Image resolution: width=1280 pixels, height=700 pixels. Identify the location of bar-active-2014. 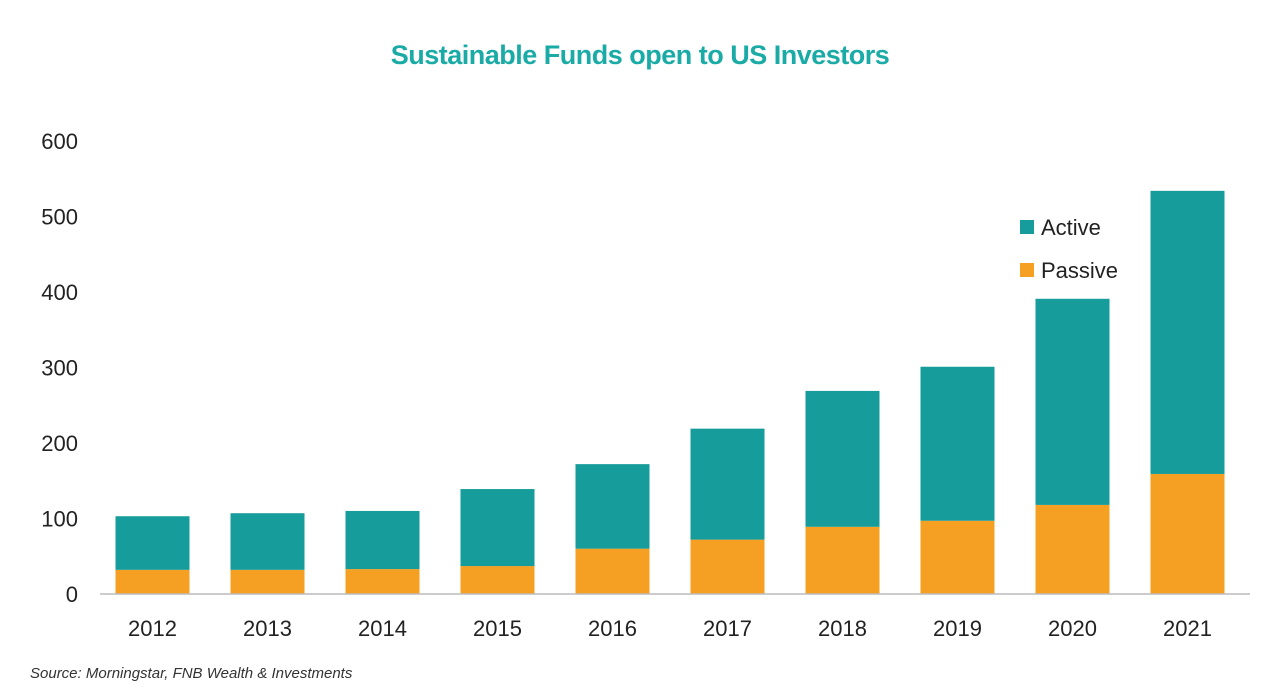
(382, 540).